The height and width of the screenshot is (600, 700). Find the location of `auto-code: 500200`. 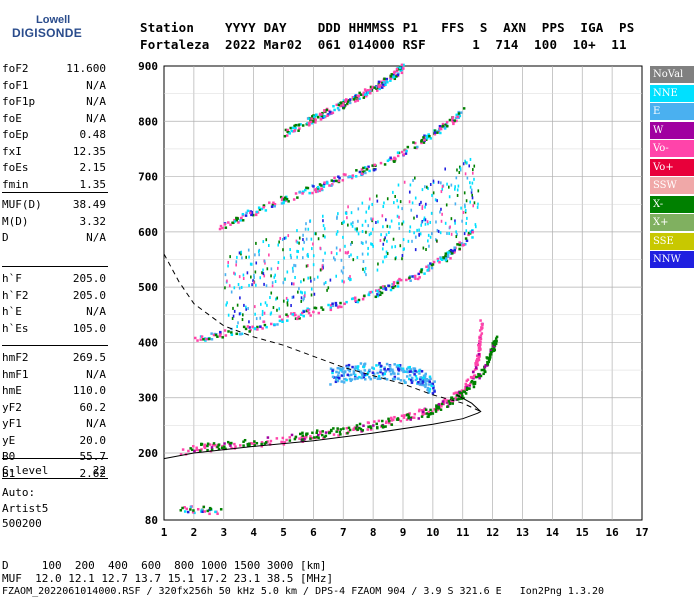

auto-code: 500200 is located at coordinates (22, 523).